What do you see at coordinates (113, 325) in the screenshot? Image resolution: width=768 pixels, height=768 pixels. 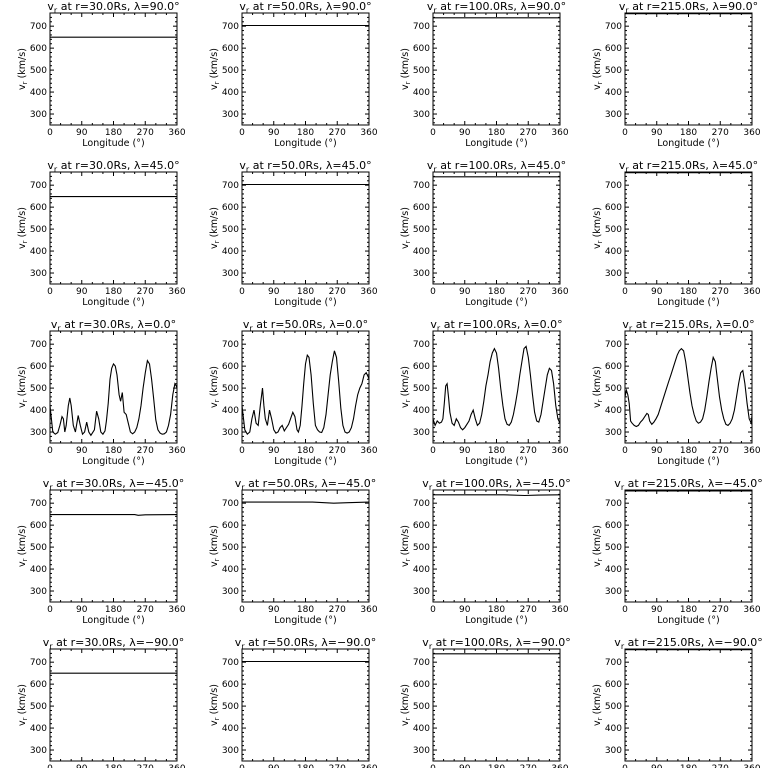 I see `panel-title: vr at r=30.0Rs, λ=0.0°` at bounding box center [113, 325].